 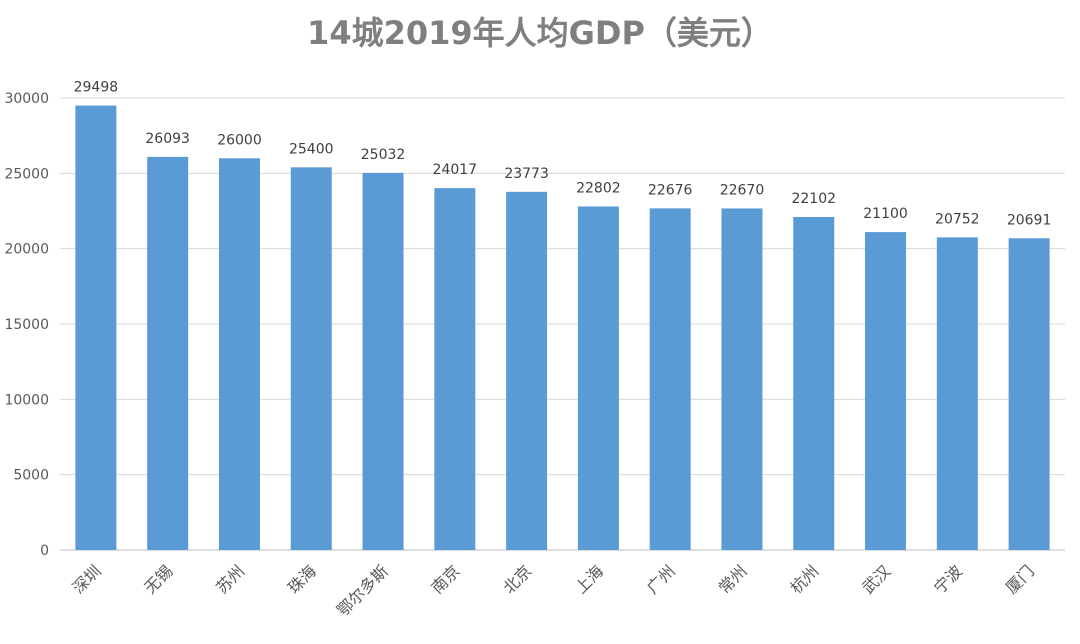 What do you see at coordinates (96, 88) in the screenshot?
I see `data-label: 29498` at bounding box center [96, 88].